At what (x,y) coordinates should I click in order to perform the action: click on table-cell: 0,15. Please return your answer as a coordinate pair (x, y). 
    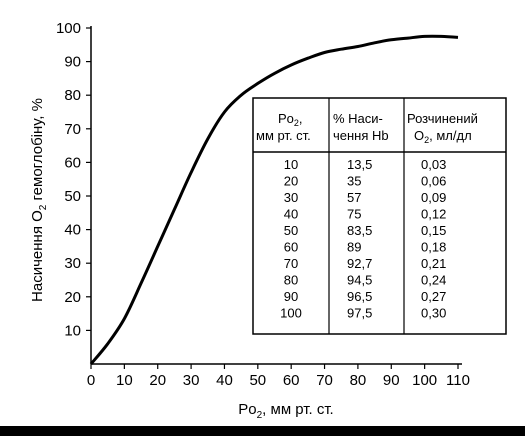
    Looking at the image, I should click on (433, 230).